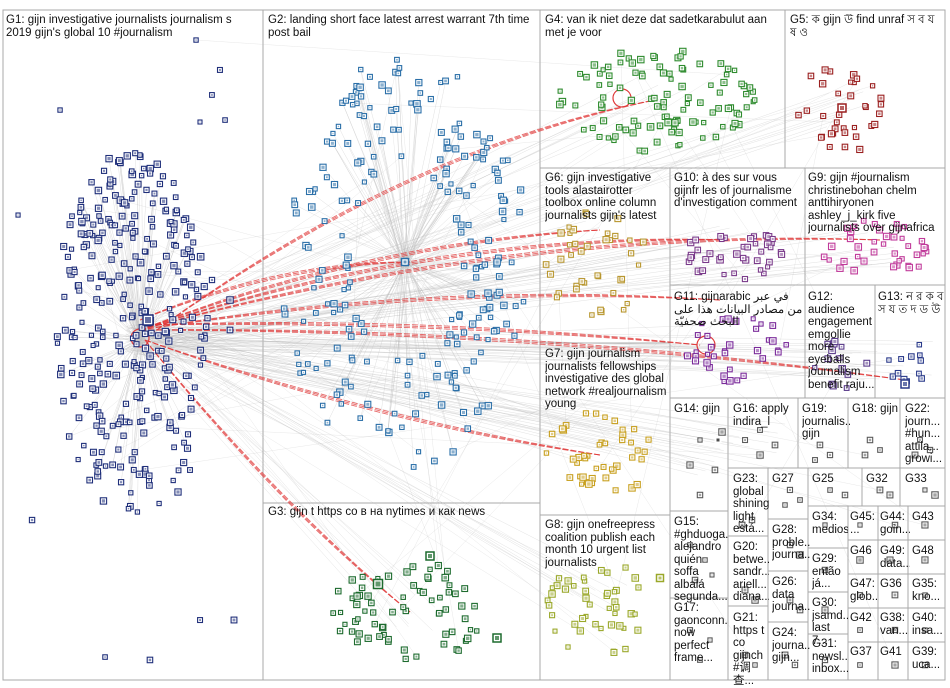 The width and height of the screenshot is (950, 688). What do you see at coordinates (862, 26) in the screenshot?
I see `group-label-g5: G5: ক gijn উ find unraf স ব য ষ ও` at bounding box center [862, 26].